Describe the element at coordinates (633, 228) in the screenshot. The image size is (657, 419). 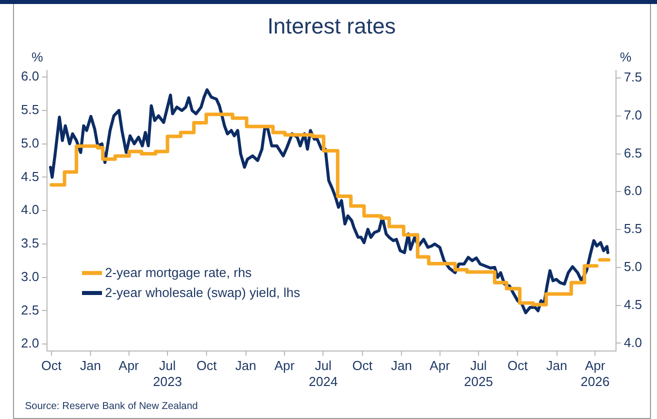
I see `y2-tick-label: 5.5` at that location.